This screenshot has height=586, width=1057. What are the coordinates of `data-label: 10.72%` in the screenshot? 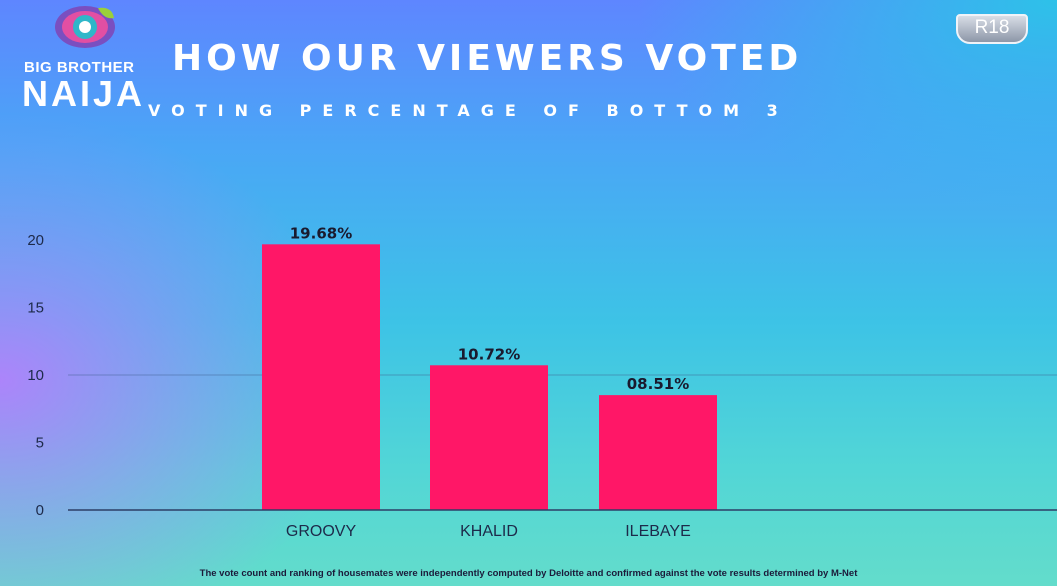 It's located at (489, 354).